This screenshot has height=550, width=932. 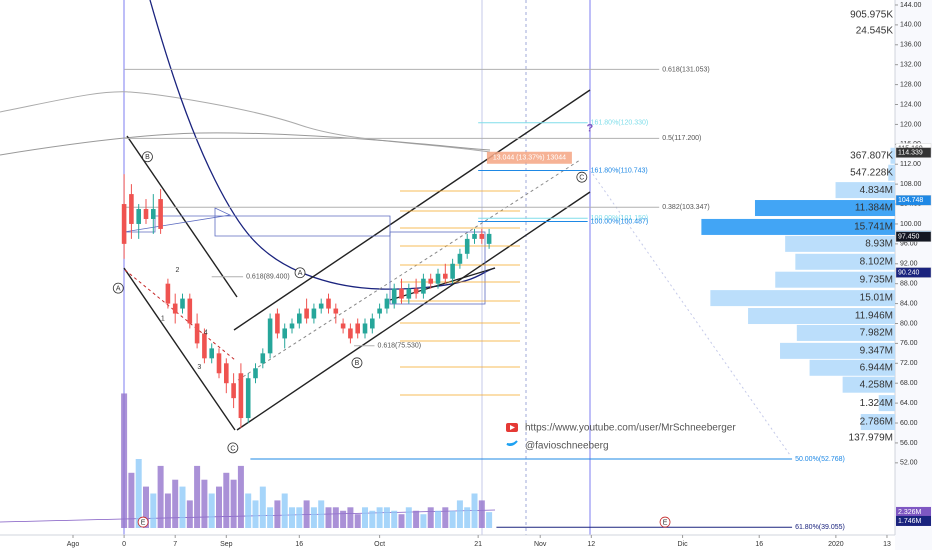 I want to click on y-tick-label: 88.00, so click(x=909, y=284).